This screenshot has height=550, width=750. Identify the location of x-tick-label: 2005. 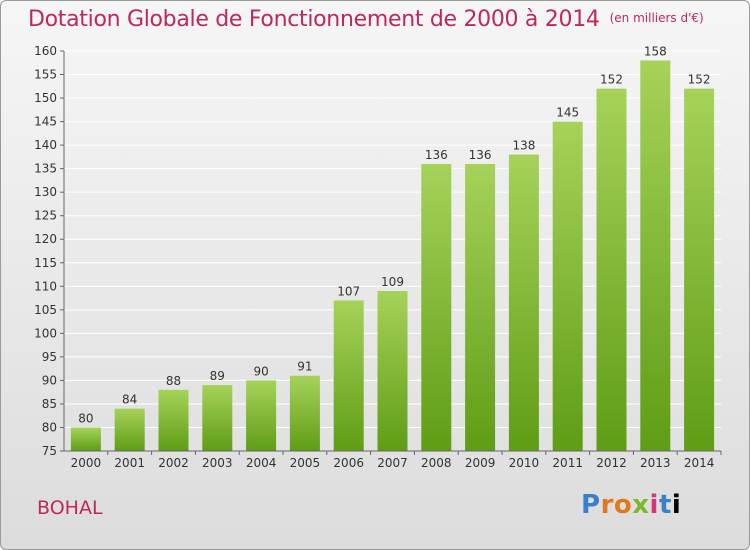
(305, 463).